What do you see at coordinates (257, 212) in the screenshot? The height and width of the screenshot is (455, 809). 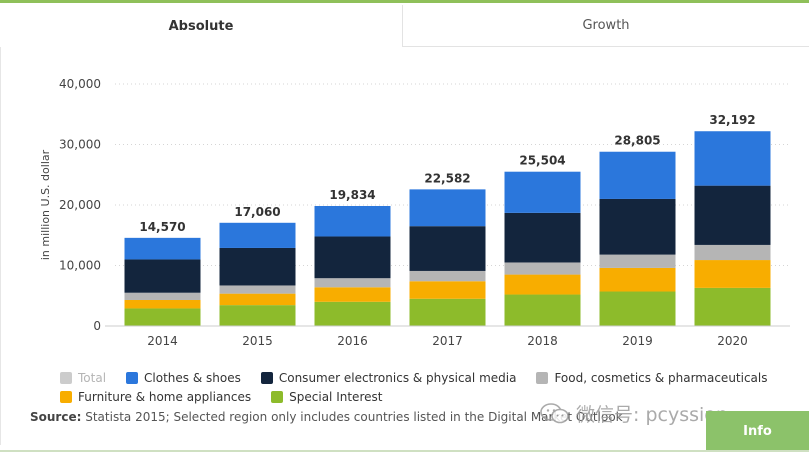 I see `total-label: 17,060` at bounding box center [257, 212].